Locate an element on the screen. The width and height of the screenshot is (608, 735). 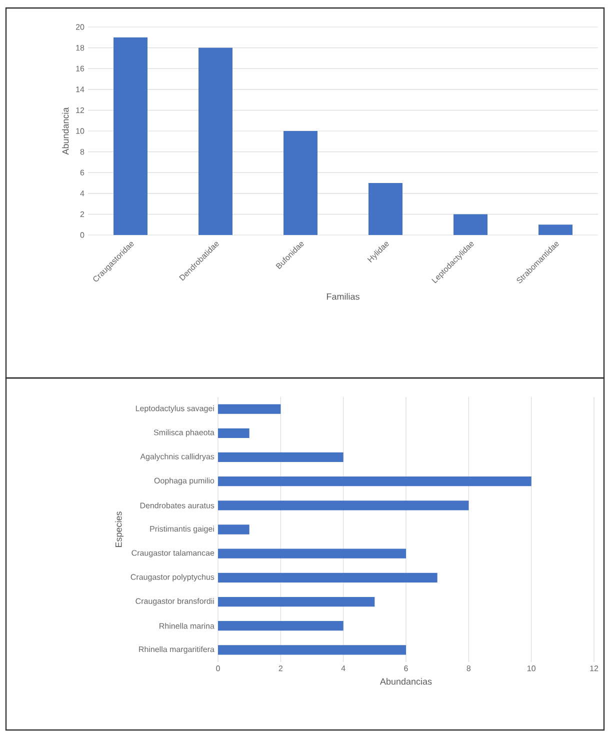
x-tick-label: 10 is located at coordinates (532, 669).